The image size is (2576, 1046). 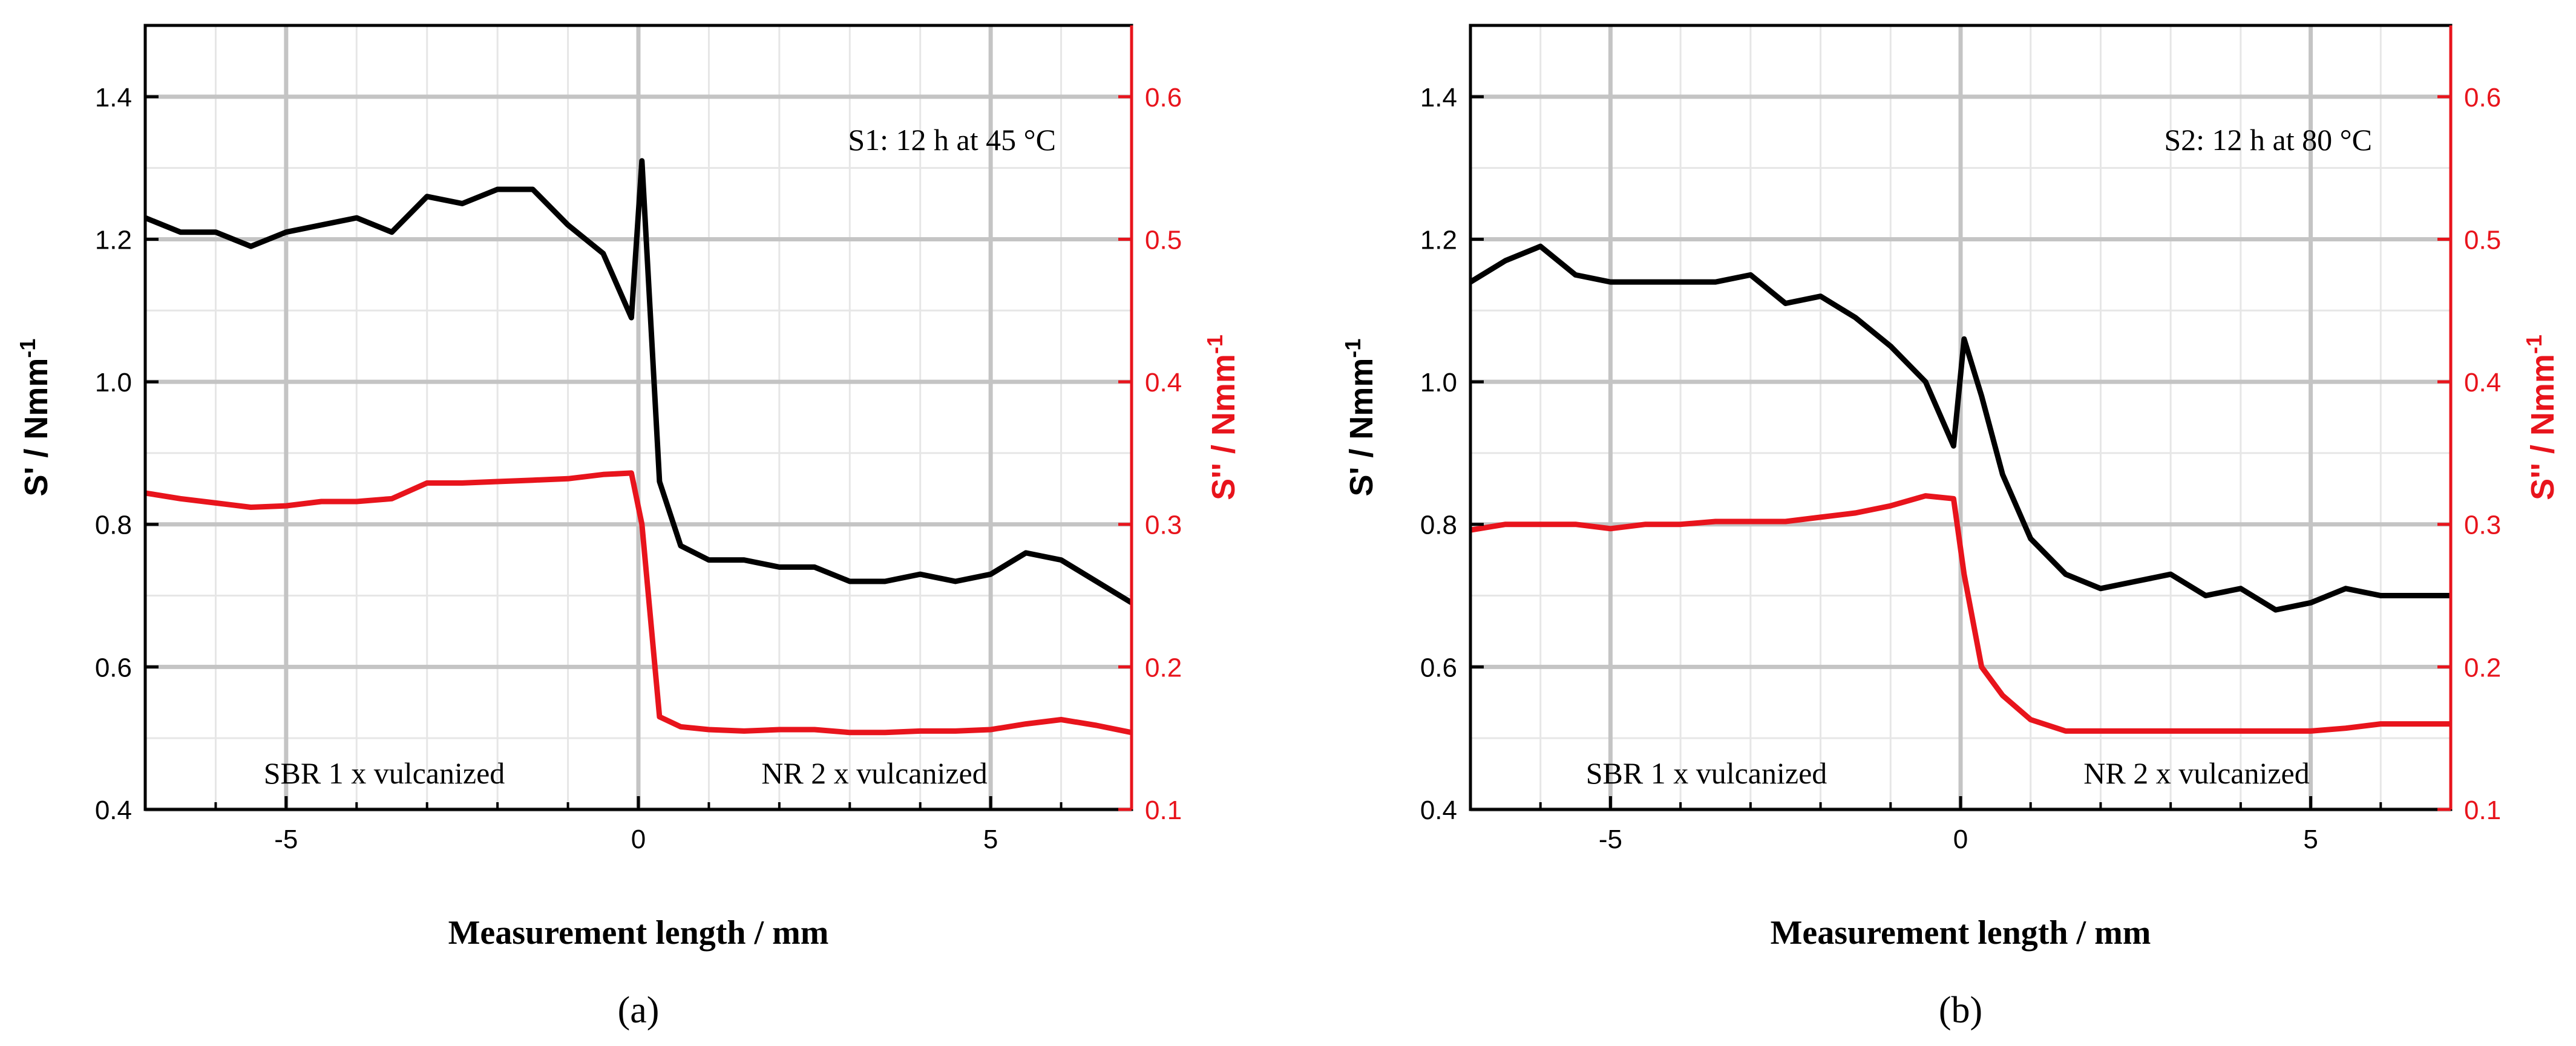 What do you see at coordinates (1960, 1010) in the screenshot?
I see `panel-label: (b)` at bounding box center [1960, 1010].